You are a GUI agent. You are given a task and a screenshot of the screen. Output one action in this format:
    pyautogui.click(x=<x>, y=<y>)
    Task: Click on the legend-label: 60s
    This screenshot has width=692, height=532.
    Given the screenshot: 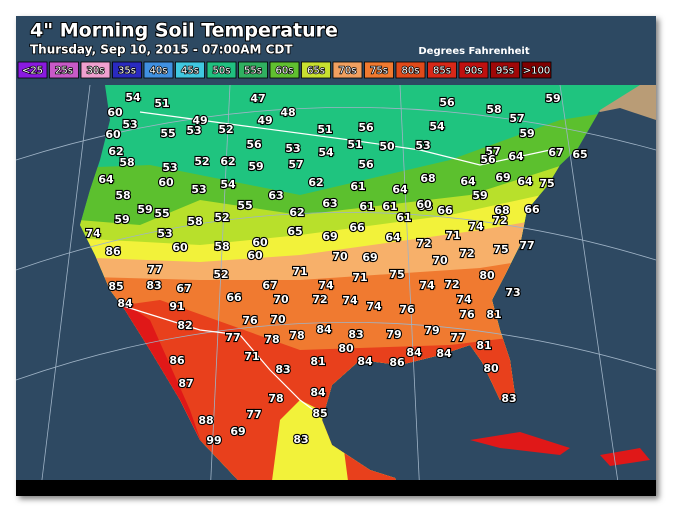 What is the action you would take?
    pyautogui.click(x=285, y=71)
    